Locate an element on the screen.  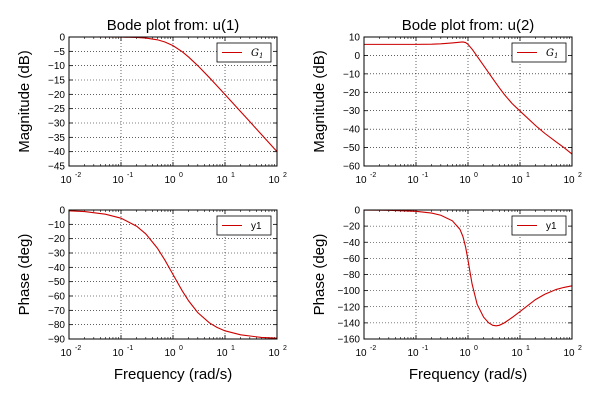
plot-title: Bode plot from: u(1) is located at coordinates (173, 25).